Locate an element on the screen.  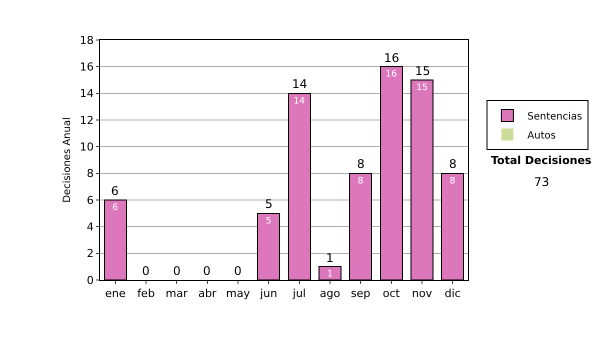
y-tick-label: 12 is located at coordinates (87, 120).